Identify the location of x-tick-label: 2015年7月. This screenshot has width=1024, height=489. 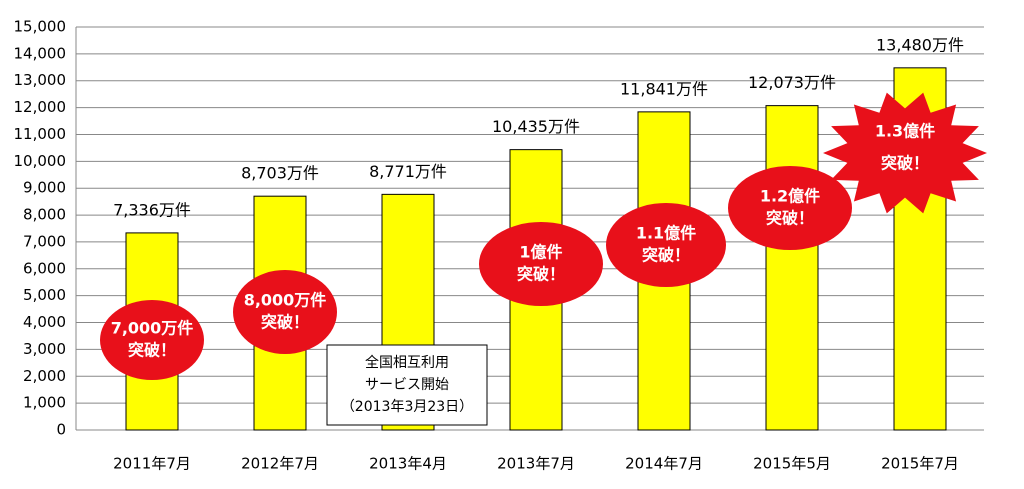
(920, 464).